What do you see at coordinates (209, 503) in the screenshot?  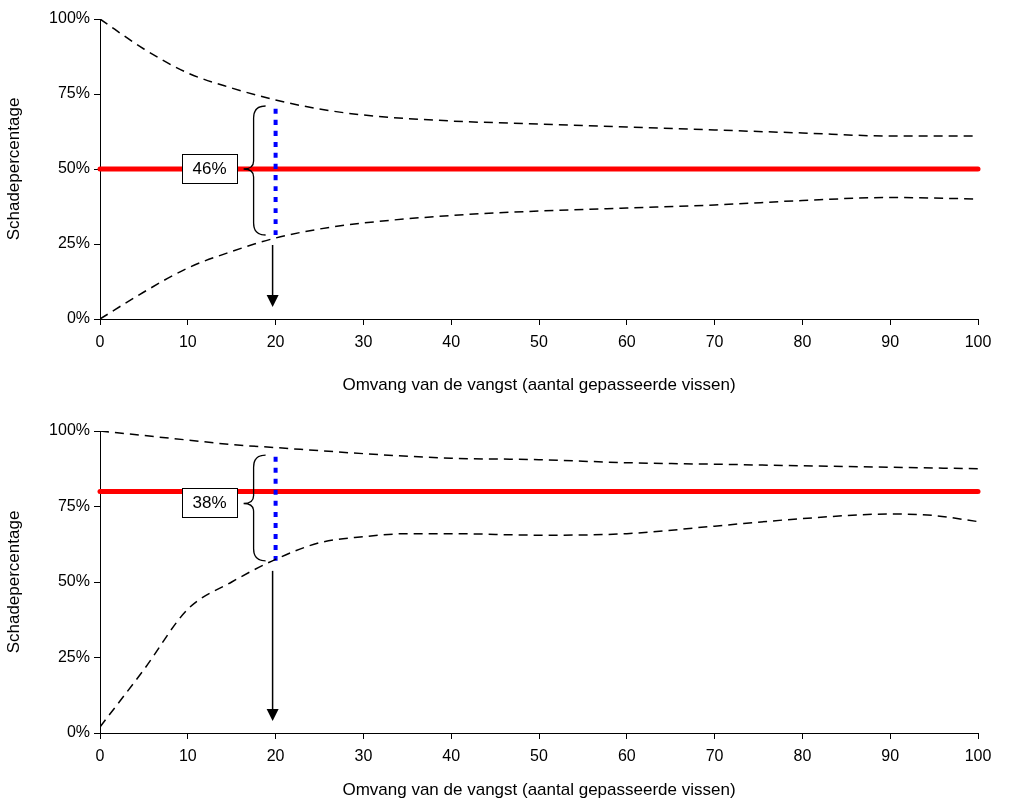 I see `annotation: 38%` at bounding box center [209, 503].